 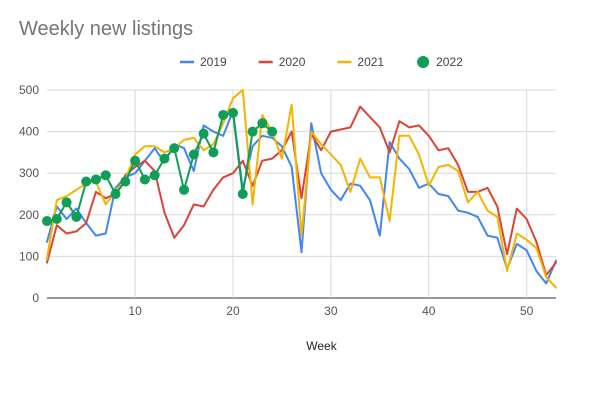 I want to click on y-tick-label: 400, so click(x=29, y=132).